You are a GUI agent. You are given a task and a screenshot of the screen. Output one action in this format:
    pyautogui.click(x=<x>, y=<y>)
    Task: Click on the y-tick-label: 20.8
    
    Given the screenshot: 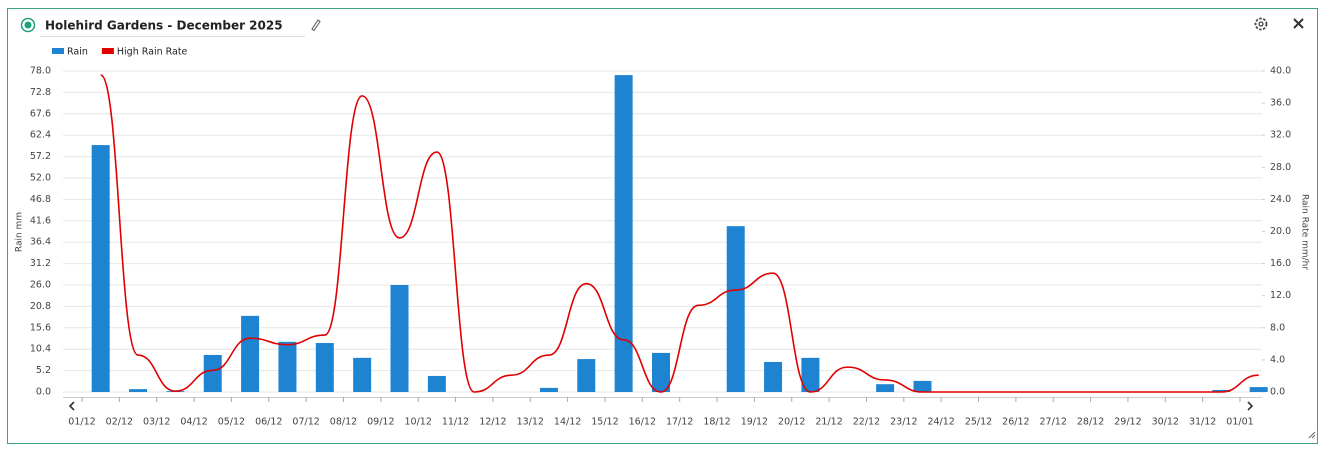 What is the action you would take?
    pyautogui.click(x=40, y=306)
    